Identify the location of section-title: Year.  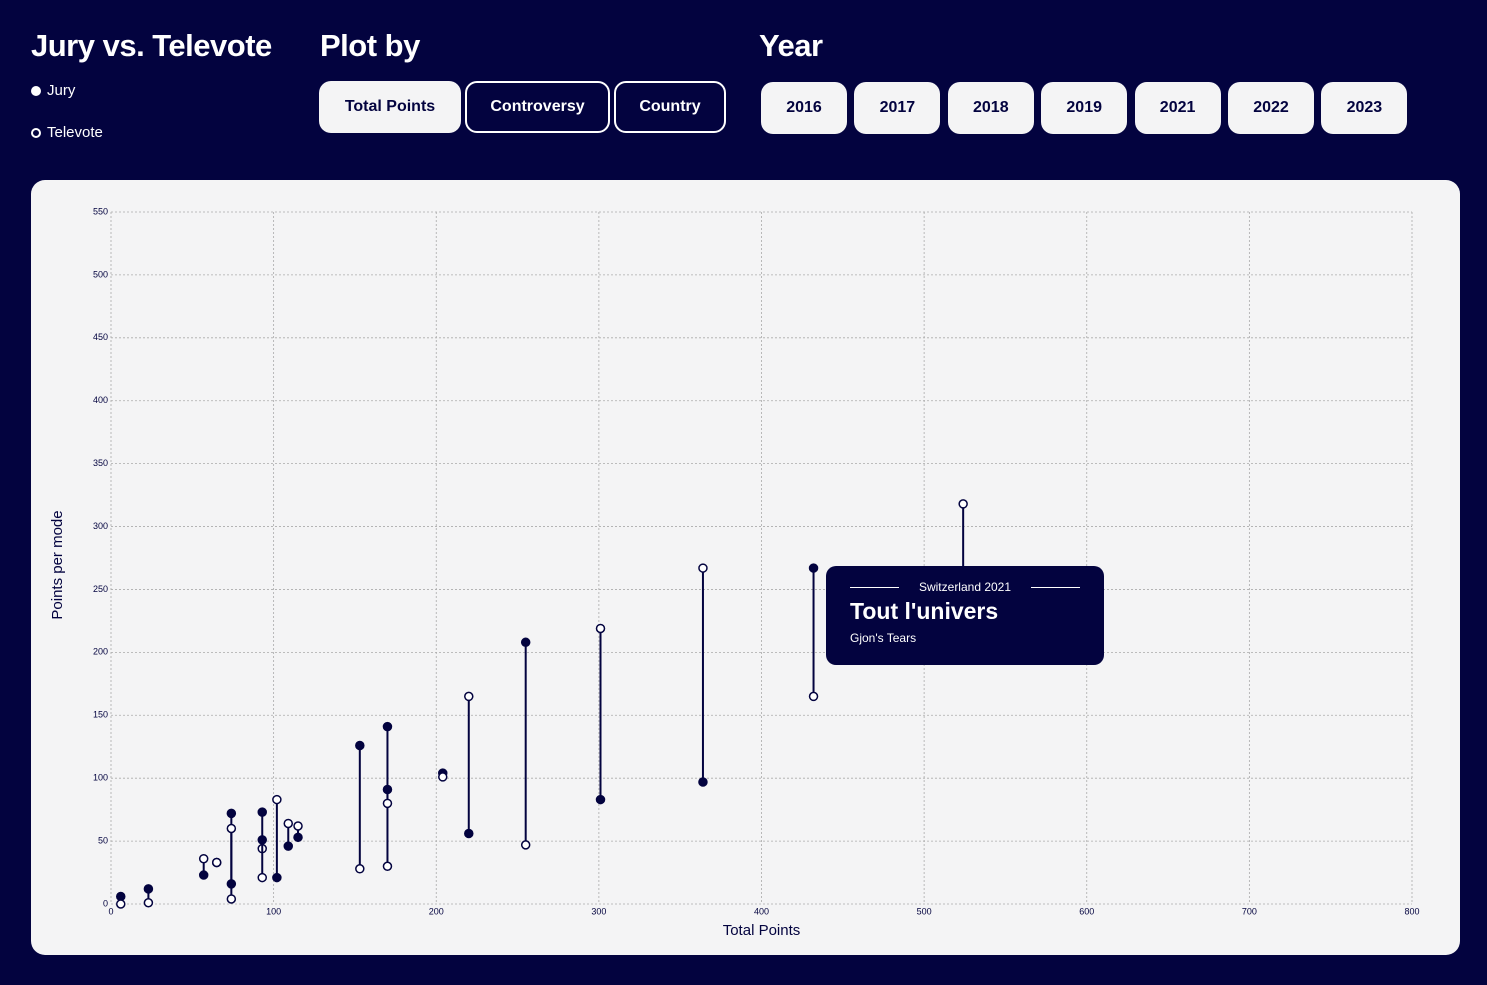
(791, 45).